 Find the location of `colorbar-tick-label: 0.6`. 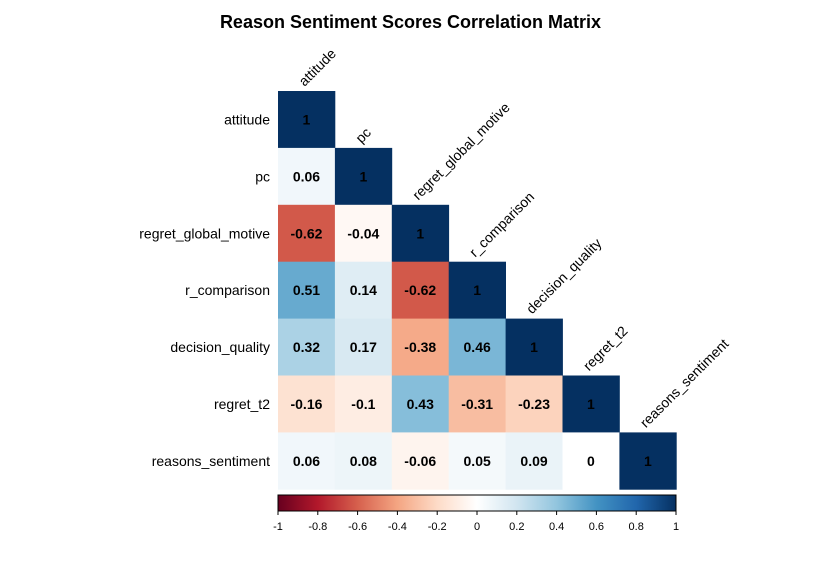

colorbar-tick-label: 0.6 is located at coordinates (596, 527).